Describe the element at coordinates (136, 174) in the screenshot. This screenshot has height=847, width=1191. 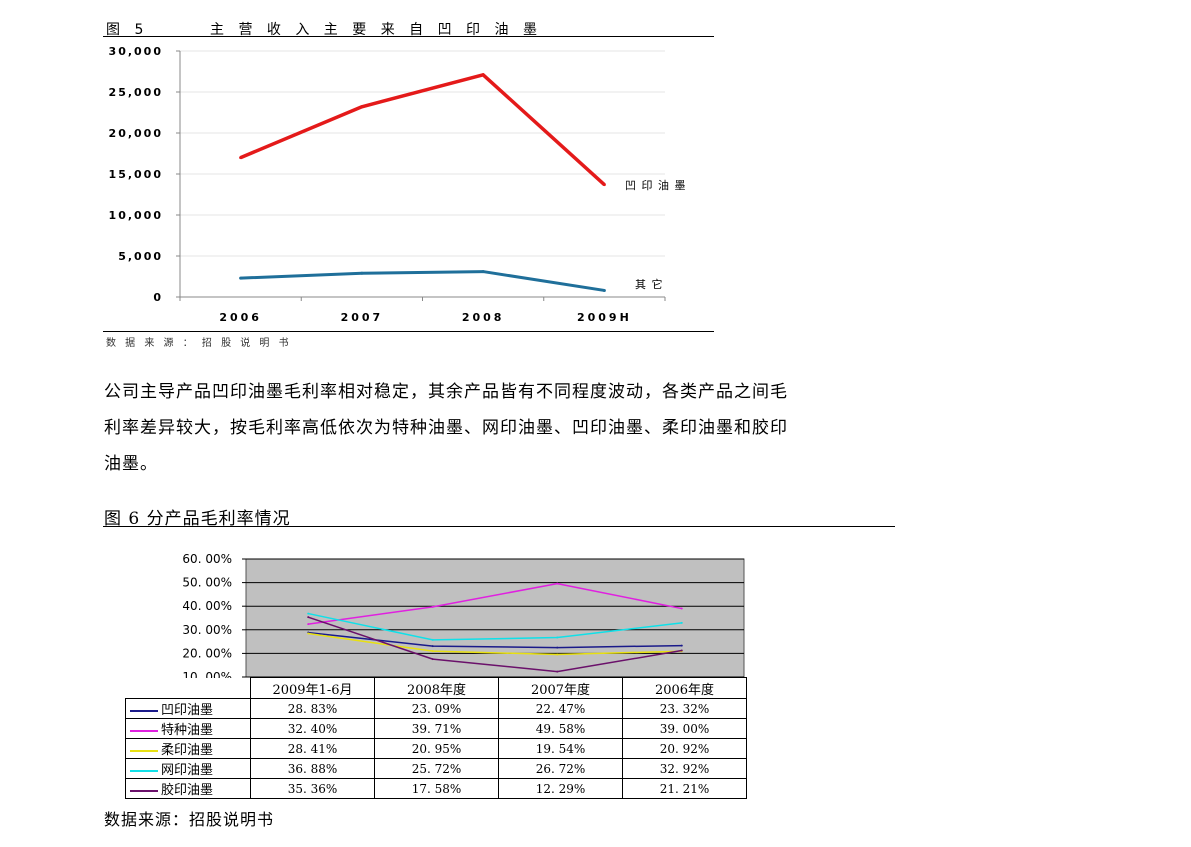
I see `chart1-ytick-label: 15,000` at that location.